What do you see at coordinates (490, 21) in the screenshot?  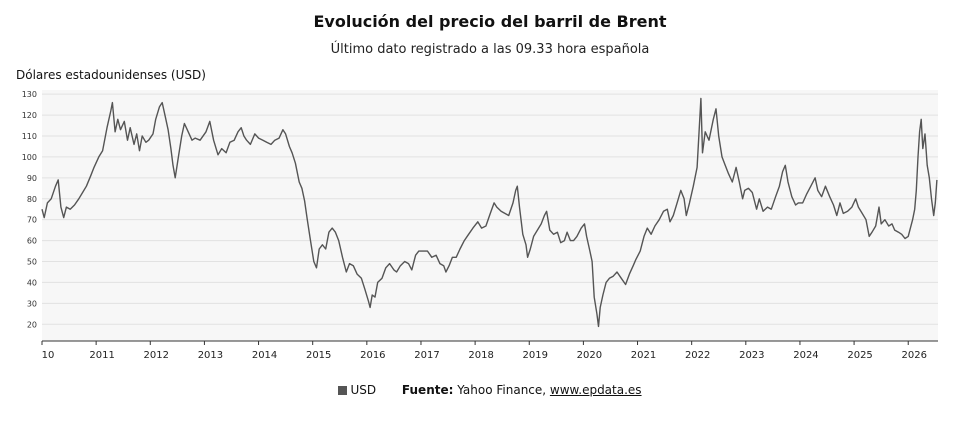 I see `chart-title: Evolución del precio del barril de Brent` at bounding box center [490, 21].